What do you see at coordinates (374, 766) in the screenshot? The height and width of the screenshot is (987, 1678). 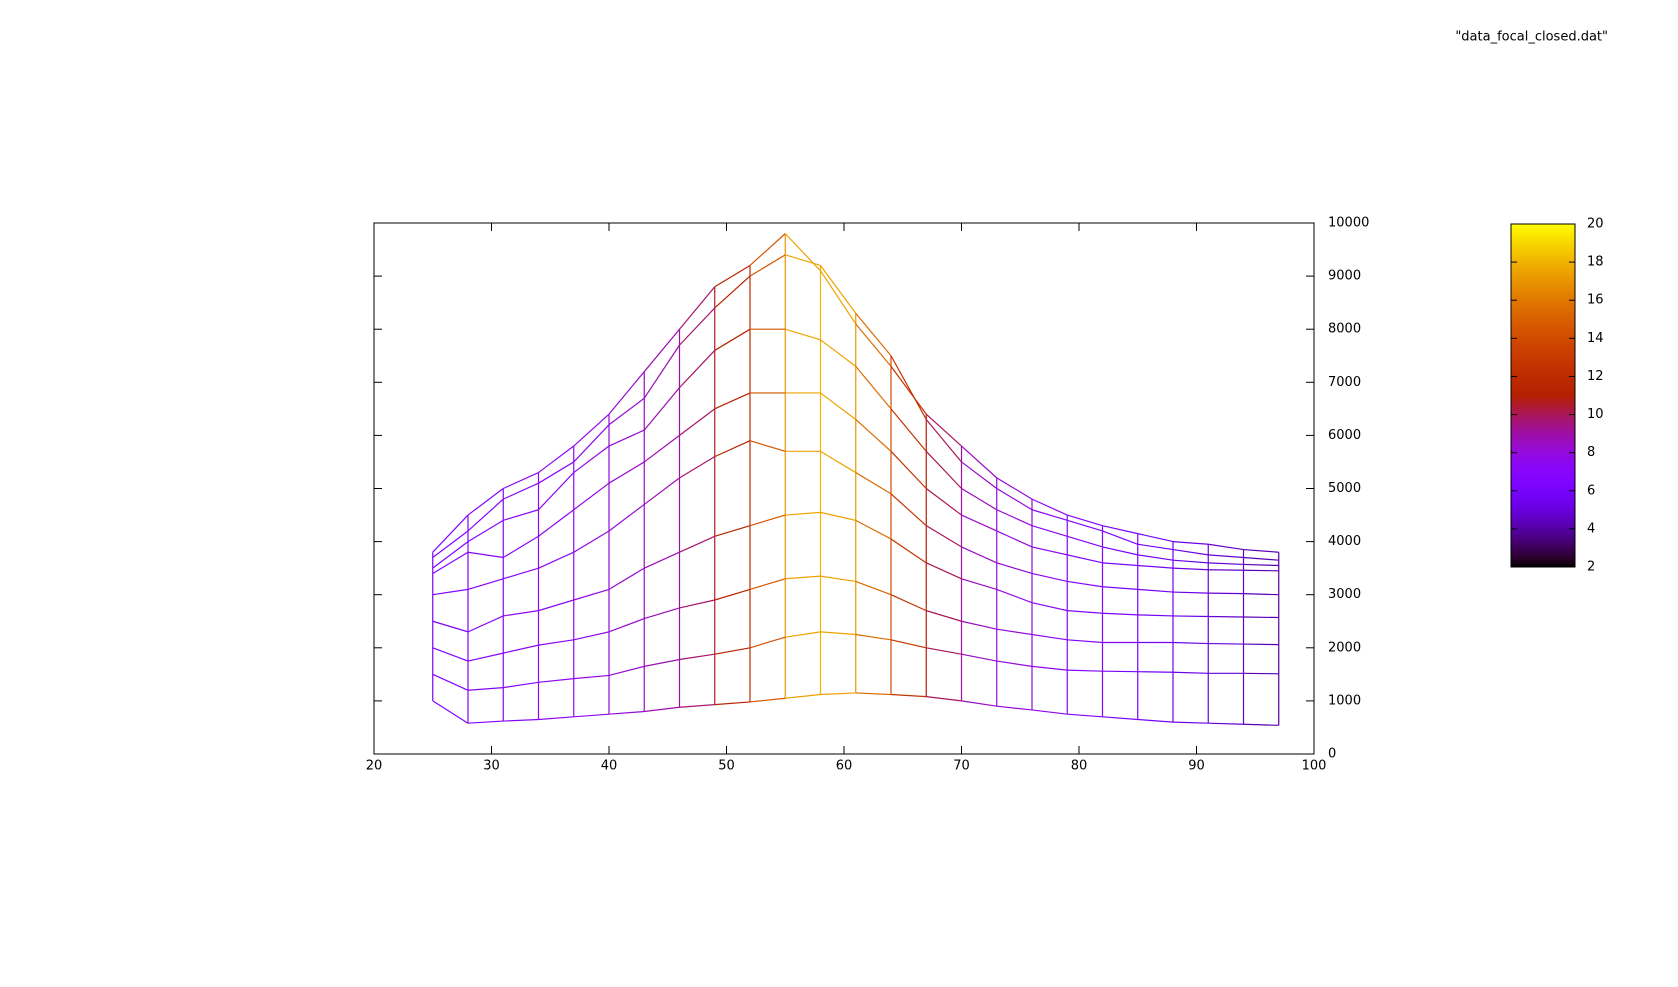 I see `x-tick-label: 20` at bounding box center [374, 766].